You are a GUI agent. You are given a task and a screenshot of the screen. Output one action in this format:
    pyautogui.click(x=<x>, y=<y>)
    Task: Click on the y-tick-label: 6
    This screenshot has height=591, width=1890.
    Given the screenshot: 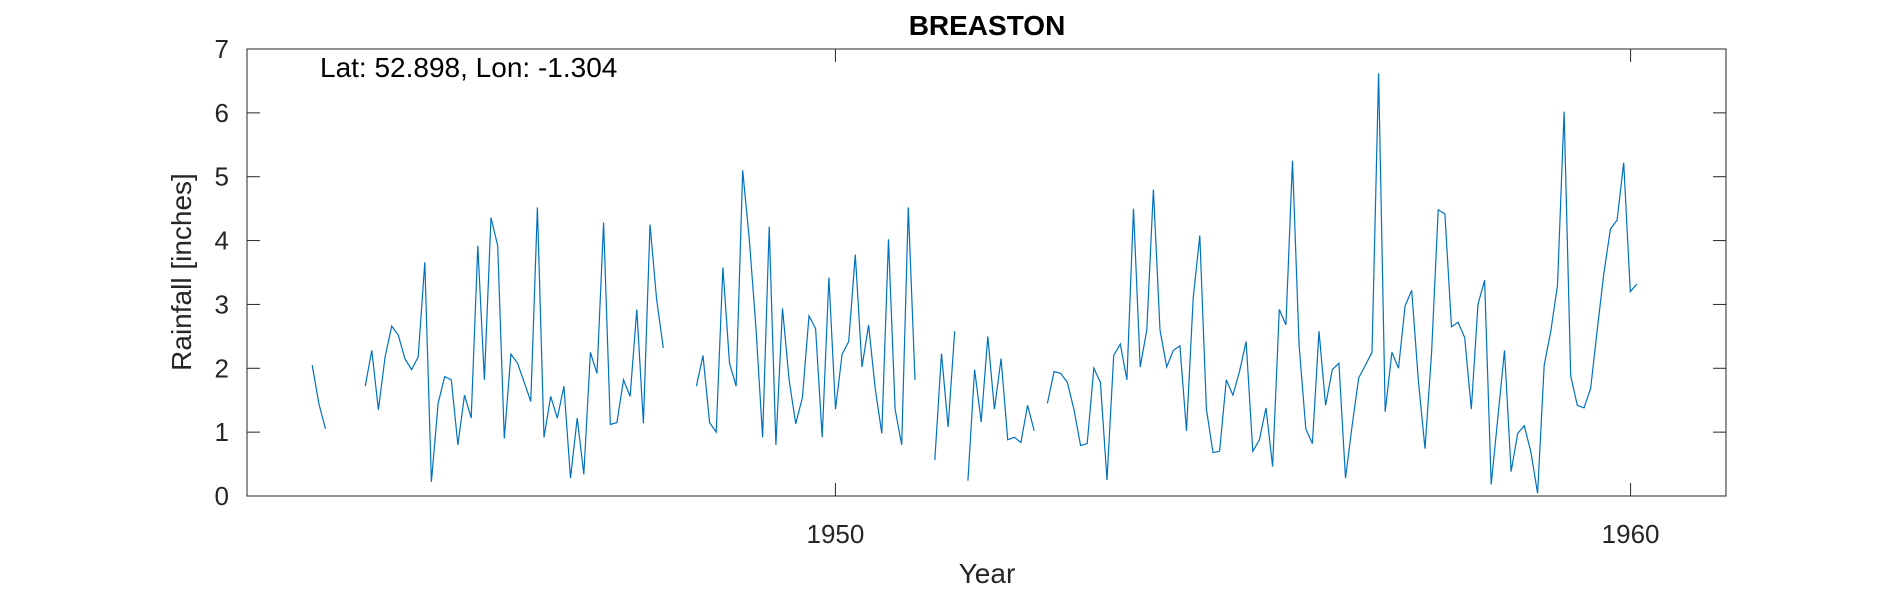 What is the action you would take?
    pyautogui.click(x=222, y=113)
    